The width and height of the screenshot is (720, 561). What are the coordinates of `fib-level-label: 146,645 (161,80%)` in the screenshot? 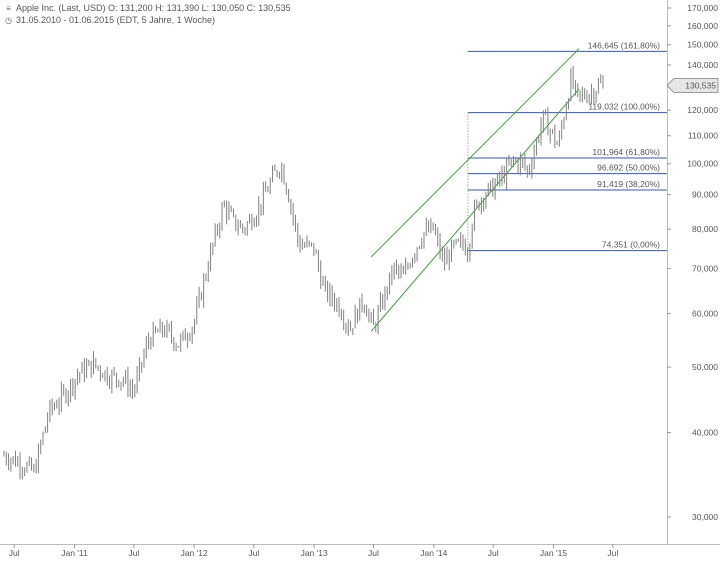 It's located at (624, 45).